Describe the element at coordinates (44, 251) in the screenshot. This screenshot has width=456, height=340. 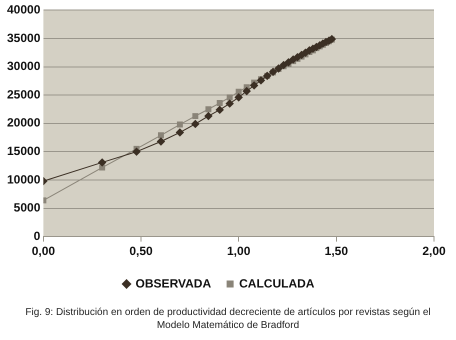
I see `x-tick-label: 0,00` at that location.